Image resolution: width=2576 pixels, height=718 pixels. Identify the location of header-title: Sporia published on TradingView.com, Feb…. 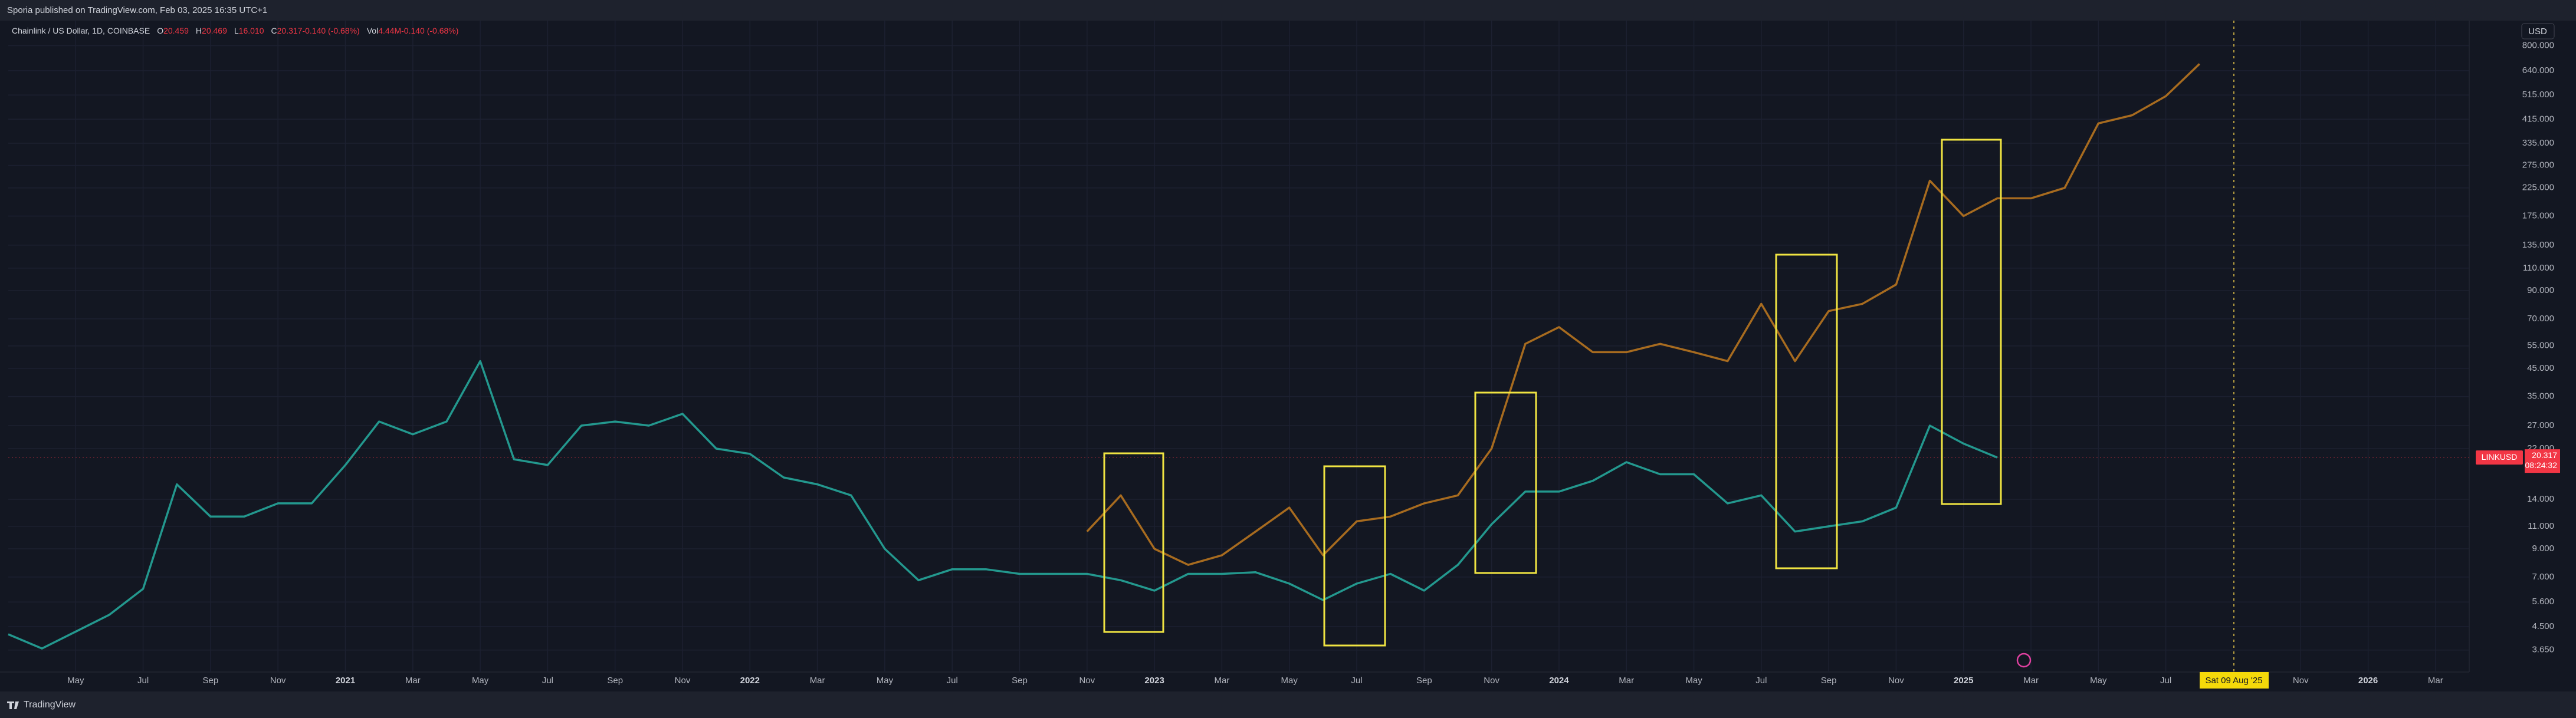
(137, 10).